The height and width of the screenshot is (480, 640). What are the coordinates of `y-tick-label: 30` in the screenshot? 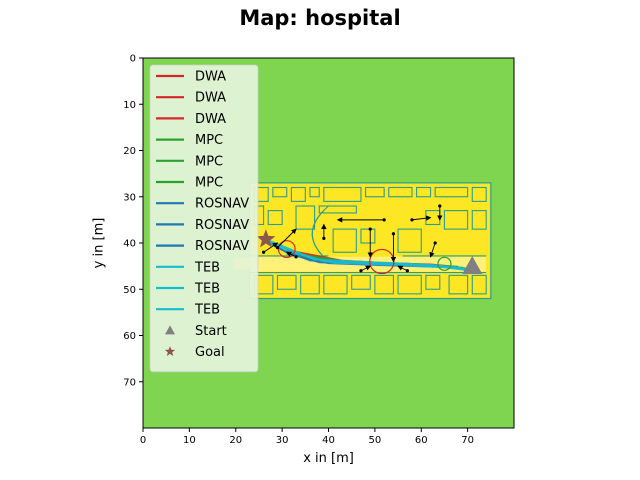 It's located at (129, 197).